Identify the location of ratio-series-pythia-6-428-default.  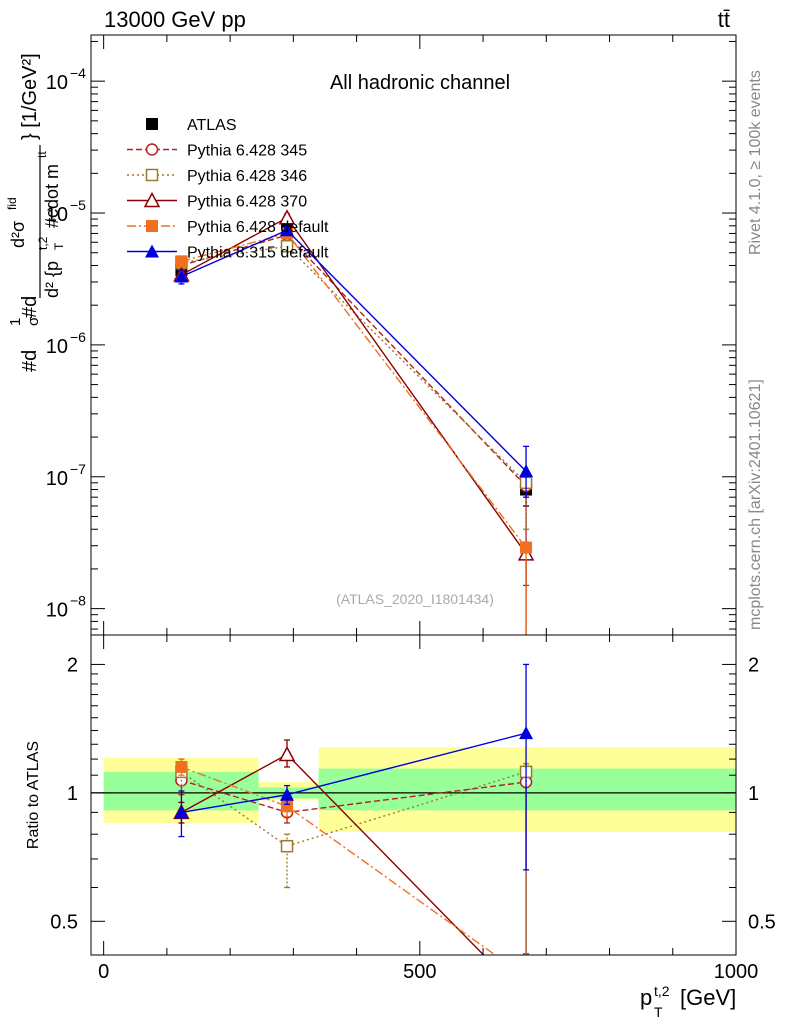
(336, 856).